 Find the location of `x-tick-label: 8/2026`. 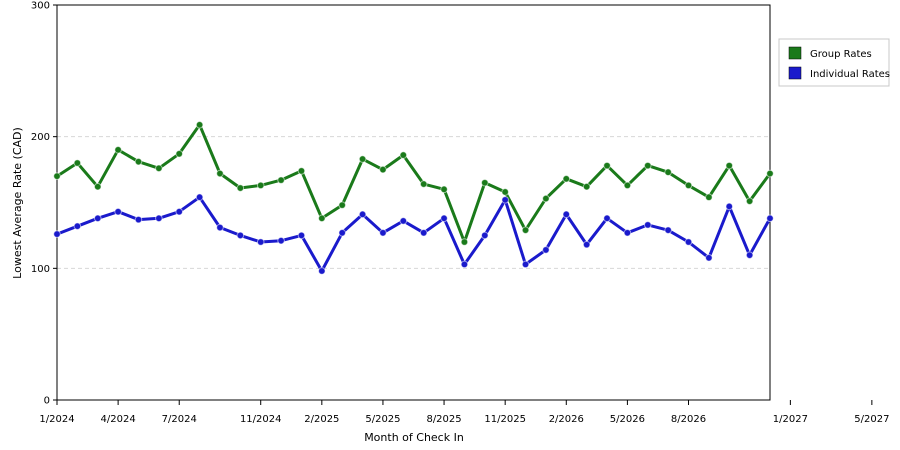

x-tick-label: 8/2026 is located at coordinates (688, 419).